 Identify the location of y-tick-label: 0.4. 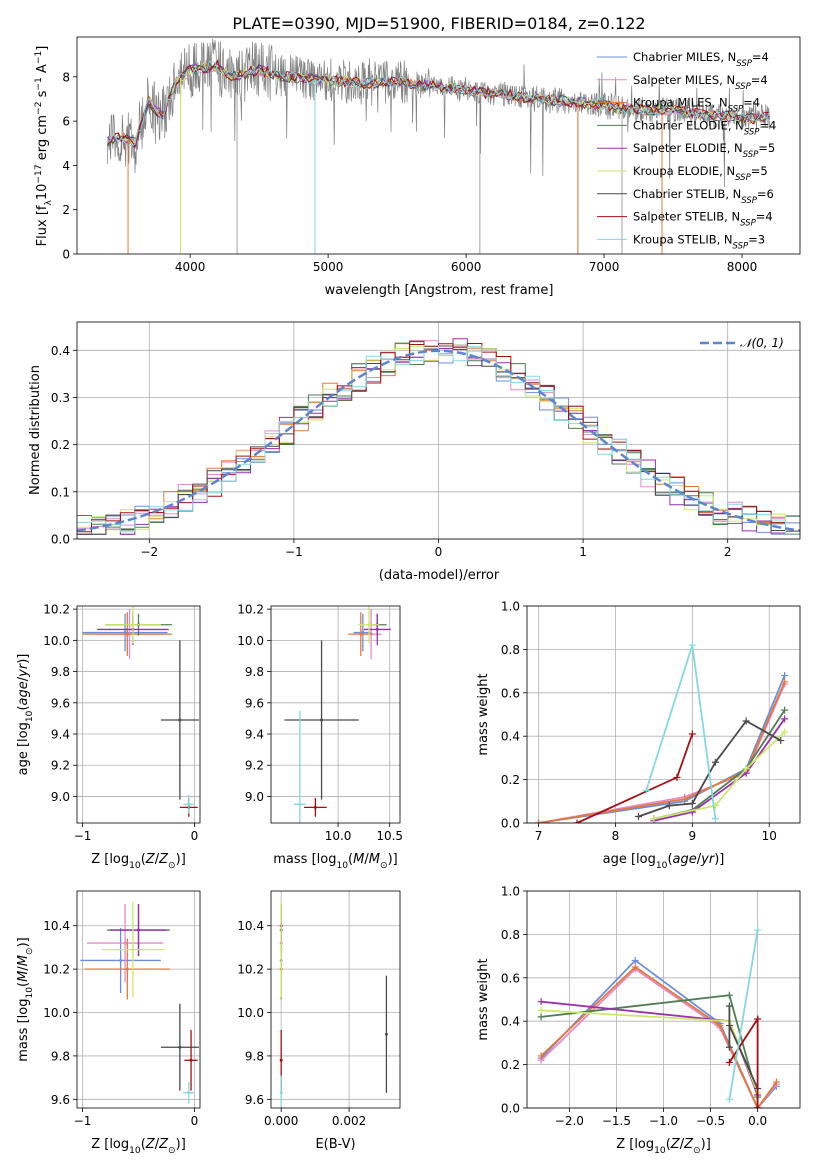
(510, 737).